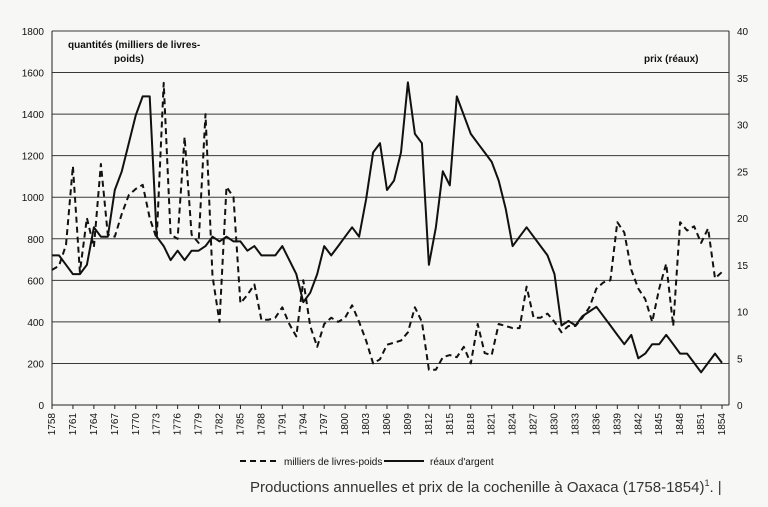 The width and height of the screenshot is (768, 507). Describe the element at coordinates (513, 424) in the screenshot. I see `x-tick-label: 1824` at that location.